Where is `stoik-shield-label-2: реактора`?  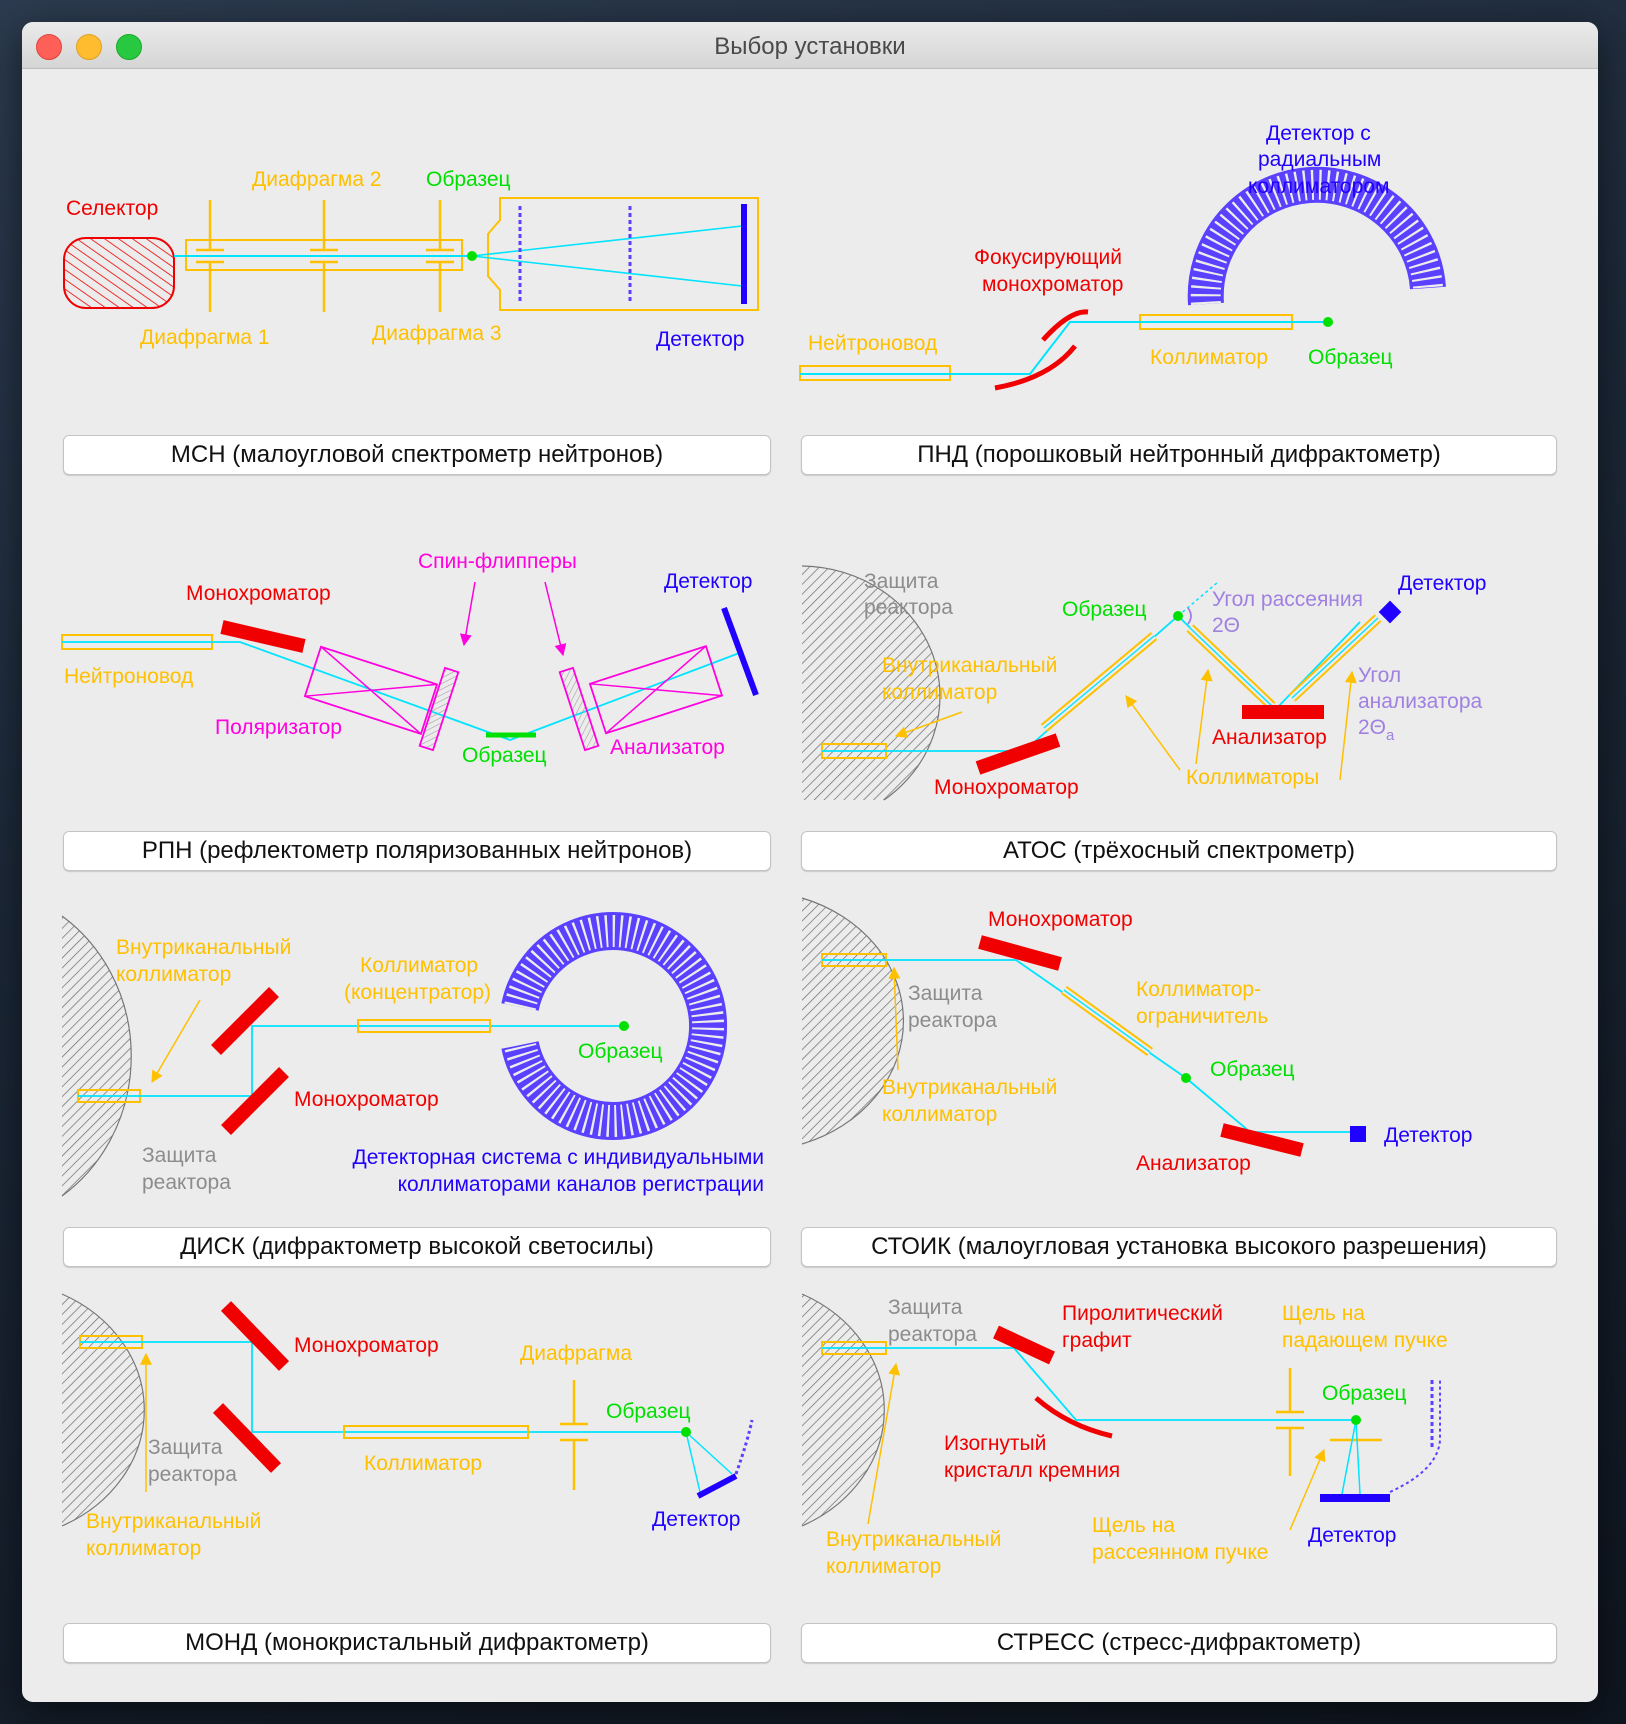
stoik-shield-label-2: реактора is located at coordinates (952, 1020).